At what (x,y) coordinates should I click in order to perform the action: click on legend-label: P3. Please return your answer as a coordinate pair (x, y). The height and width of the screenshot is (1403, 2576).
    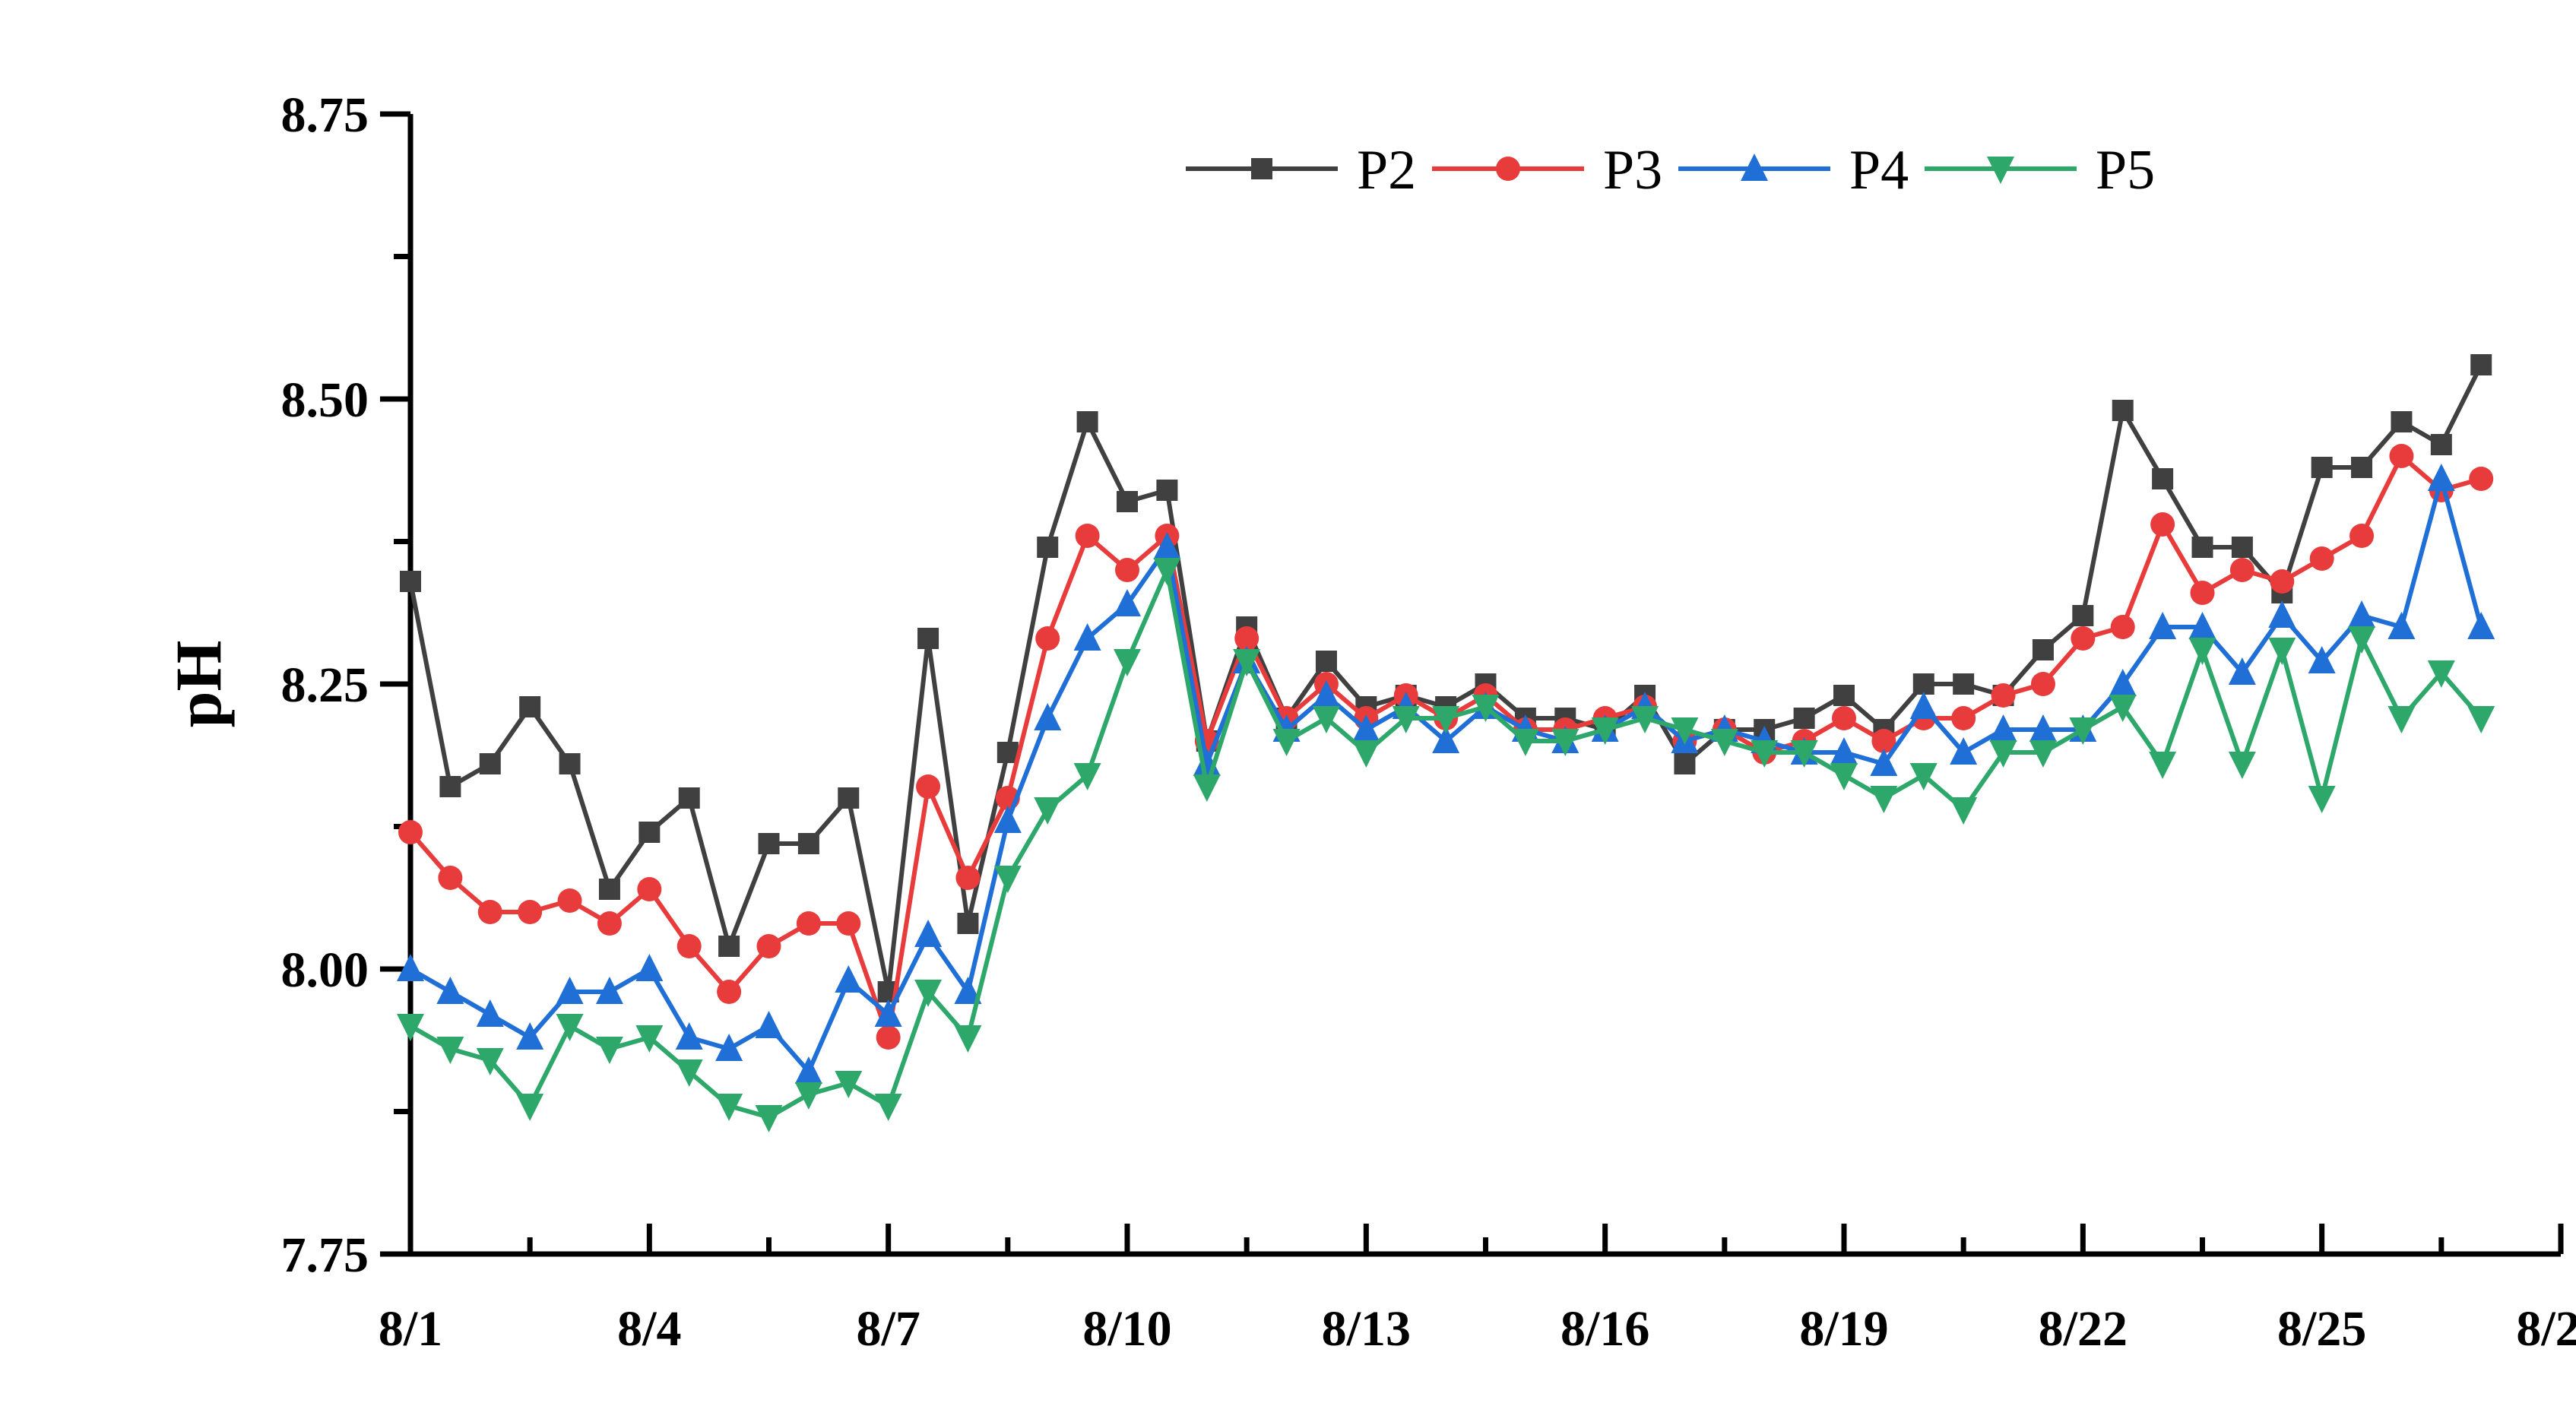
    Looking at the image, I should click on (1633, 170).